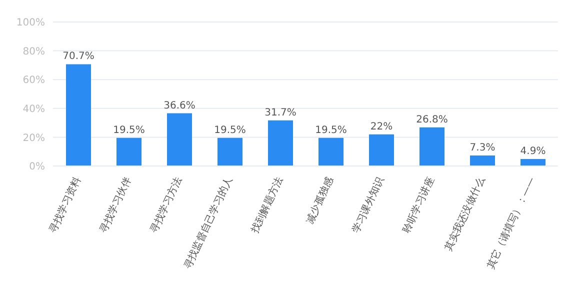  What do you see at coordinates (511, 223) in the screenshot?
I see `x-tick-label: 其它（请填写）：——` at bounding box center [511, 223].